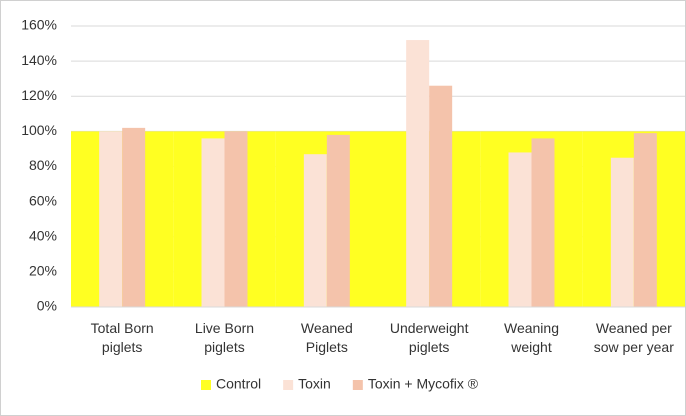  What do you see at coordinates (43, 271) in the screenshot?
I see `y-tick-label: 20%` at bounding box center [43, 271].